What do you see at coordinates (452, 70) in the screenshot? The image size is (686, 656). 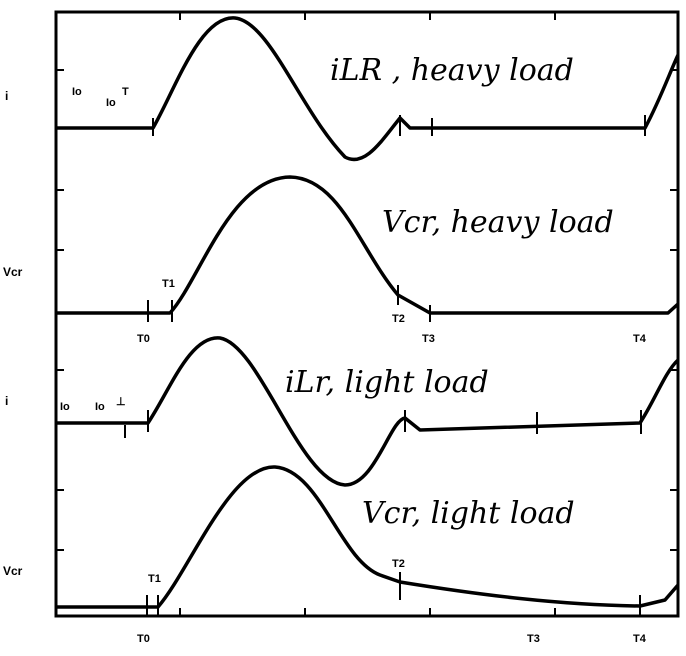 I see `panel-title: iLR , heavy load` at bounding box center [452, 70].